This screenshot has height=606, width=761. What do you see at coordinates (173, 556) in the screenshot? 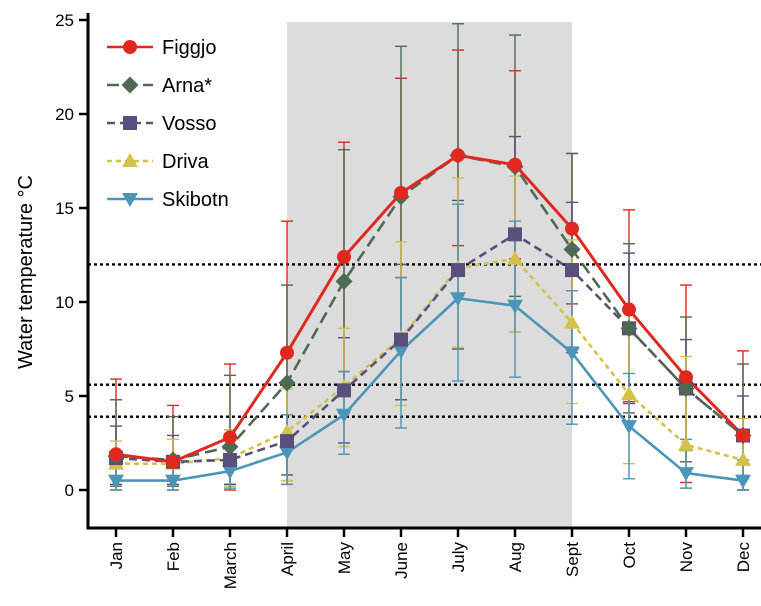
I see `x-tick-label: Feb` at bounding box center [173, 556].